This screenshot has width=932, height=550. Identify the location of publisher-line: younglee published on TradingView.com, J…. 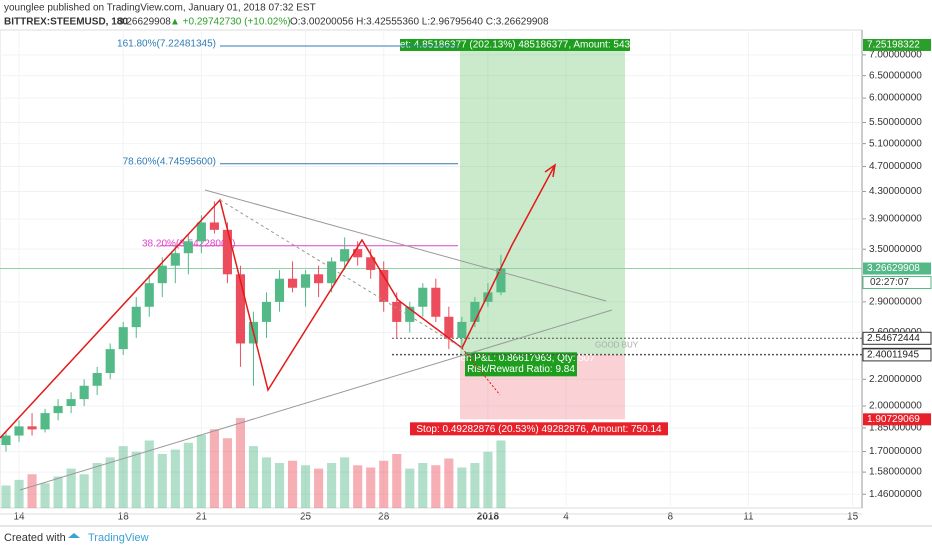
(160, 8).